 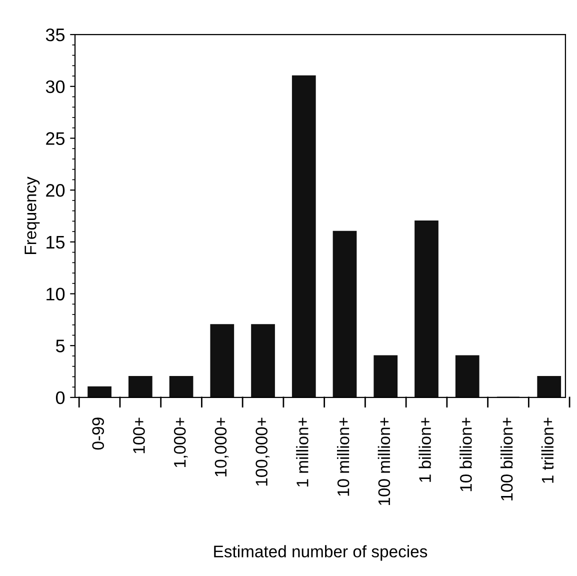 I want to click on x-tick-label: 100 million+, so click(x=384, y=462).